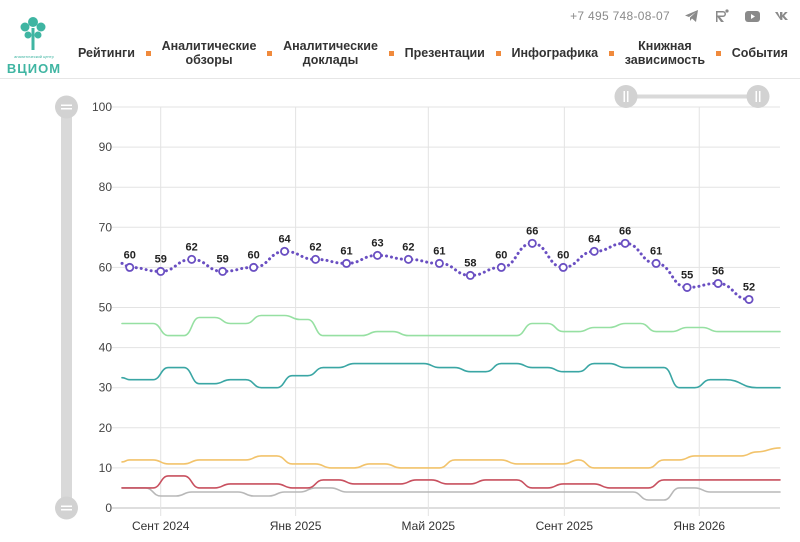  What do you see at coordinates (34, 68) in the screenshot?
I see `logo-text: ВЦИОМ` at bounding box center [34, 68].